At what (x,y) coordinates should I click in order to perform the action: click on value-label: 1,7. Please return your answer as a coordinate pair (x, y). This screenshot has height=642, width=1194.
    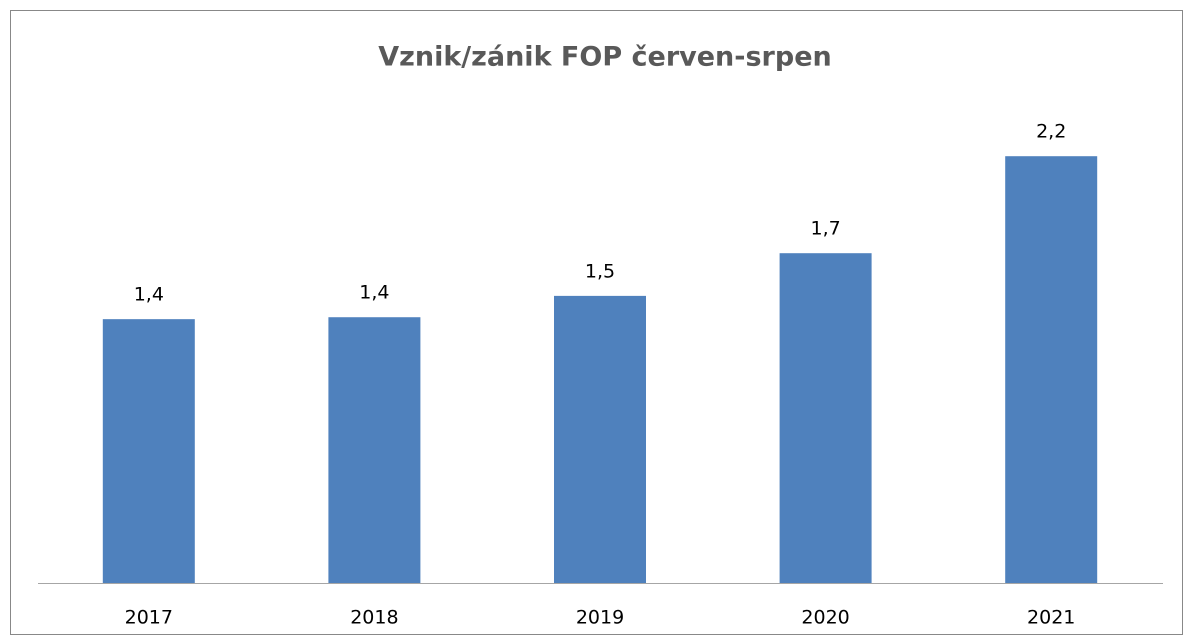
    Looking at the image, I should click on (825, 229).